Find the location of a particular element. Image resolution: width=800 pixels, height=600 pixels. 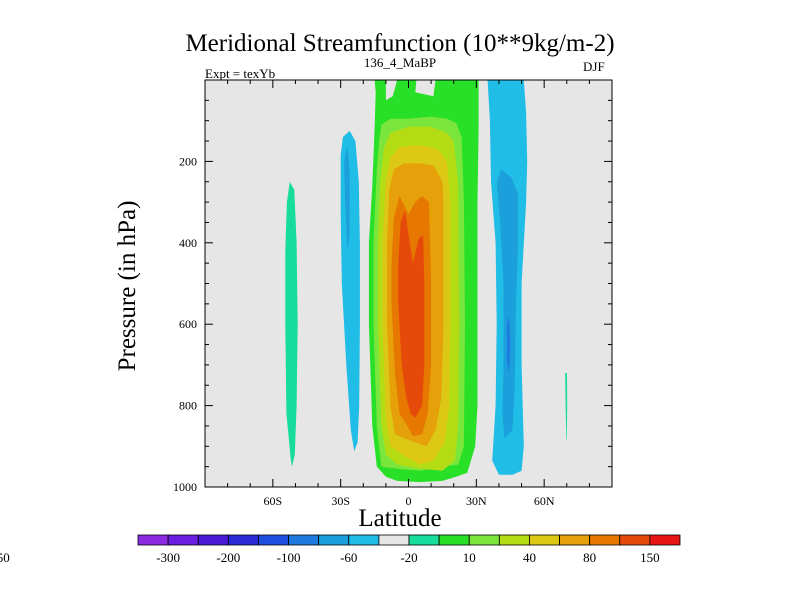

y-tick-label: 800 is located at coordinates (188, 406).